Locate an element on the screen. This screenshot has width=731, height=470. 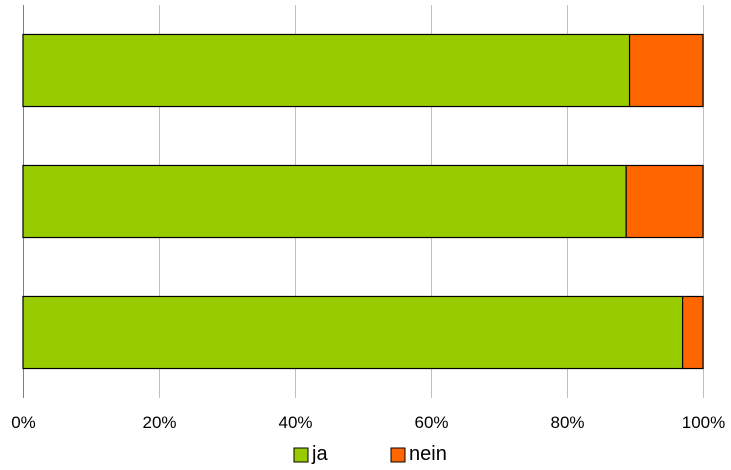
x-tick-label-4: 80% is located at coordinates (567, 422).